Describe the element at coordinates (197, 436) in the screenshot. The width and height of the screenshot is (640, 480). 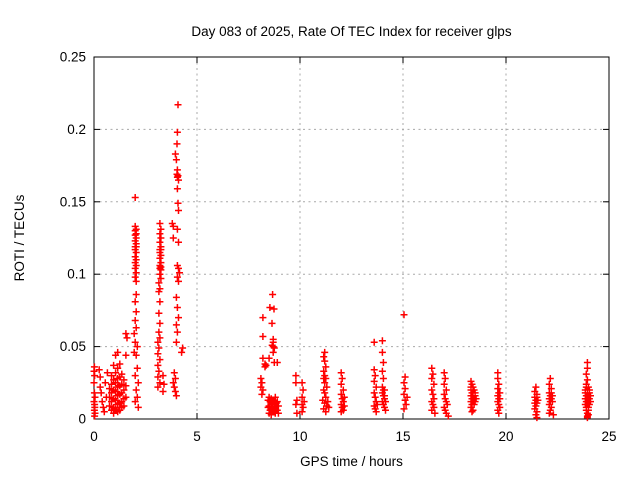
I see `x-tick-label: 5` at that location.